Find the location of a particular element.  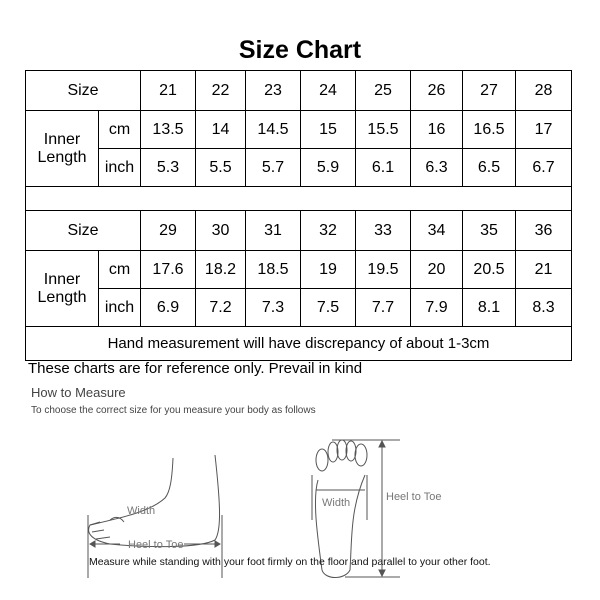

size-label: Size is located at coordinates (83, 90).